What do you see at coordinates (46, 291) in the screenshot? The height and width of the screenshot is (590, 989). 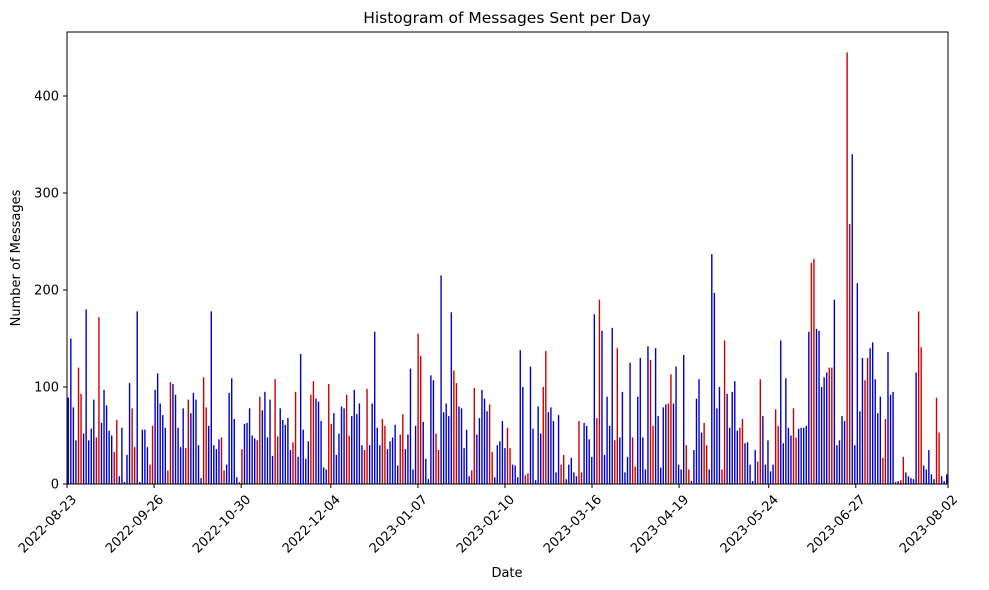 I see `y-tick-label: 200` at bounding box center [46, 291].